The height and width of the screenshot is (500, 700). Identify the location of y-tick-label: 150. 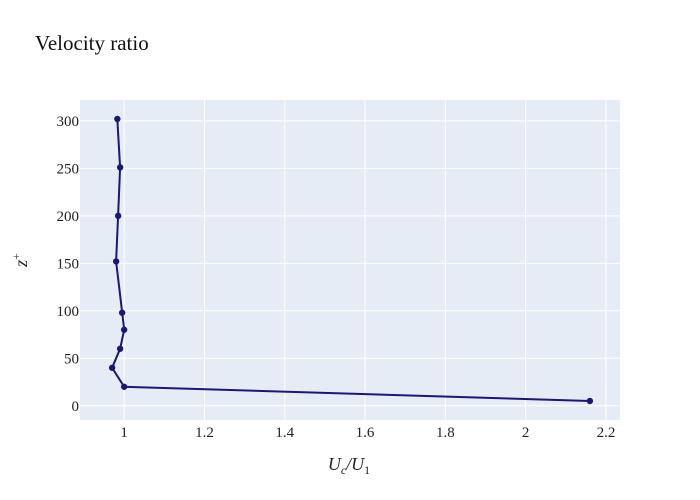
(68, 264).